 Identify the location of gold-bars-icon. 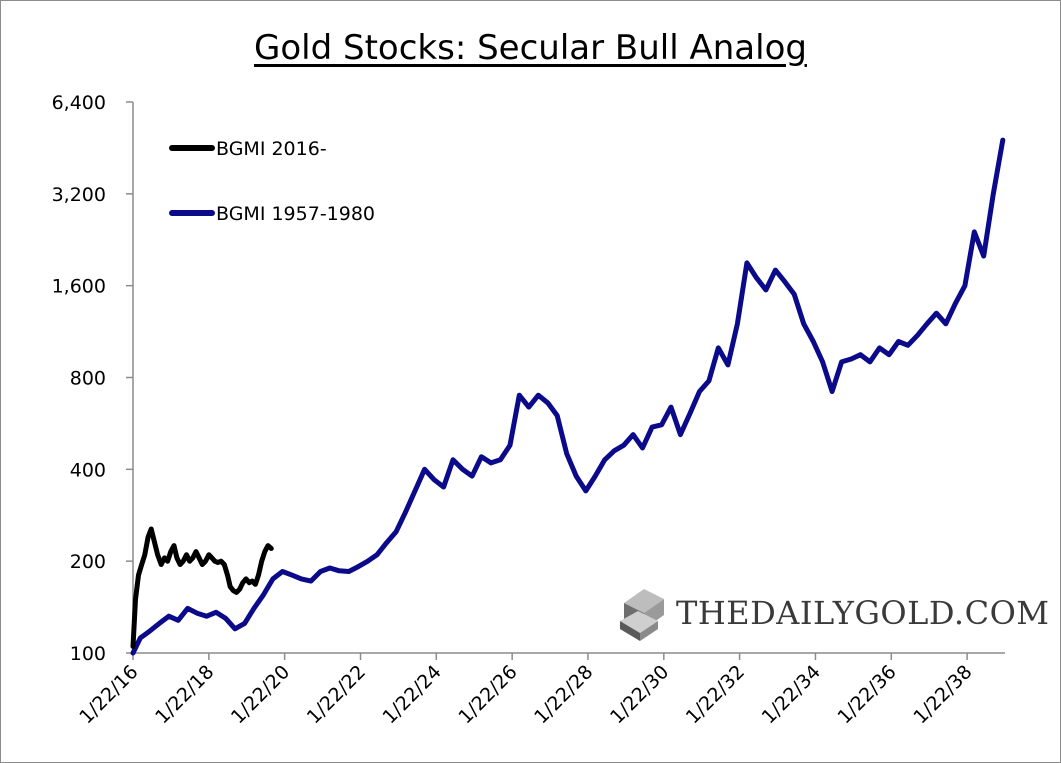
(642, 615).